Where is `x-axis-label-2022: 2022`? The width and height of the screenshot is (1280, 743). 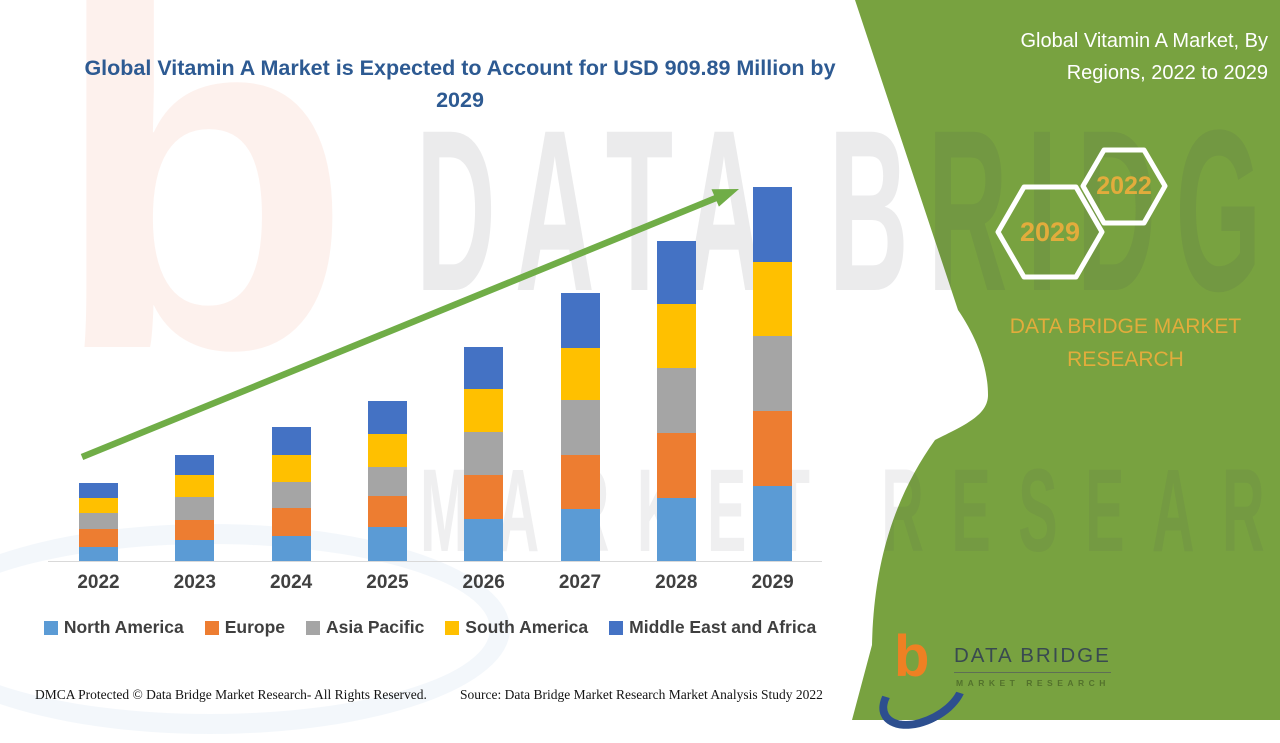 x-axis-label-2022: 2022 is located at coordinates (98, 582).